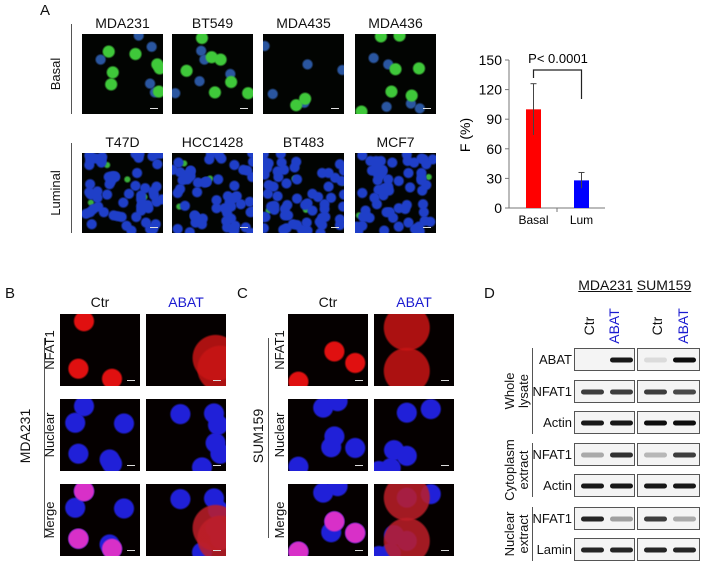  I want to click on p-value-annotation: P< 0.0001, so click(558, 58).